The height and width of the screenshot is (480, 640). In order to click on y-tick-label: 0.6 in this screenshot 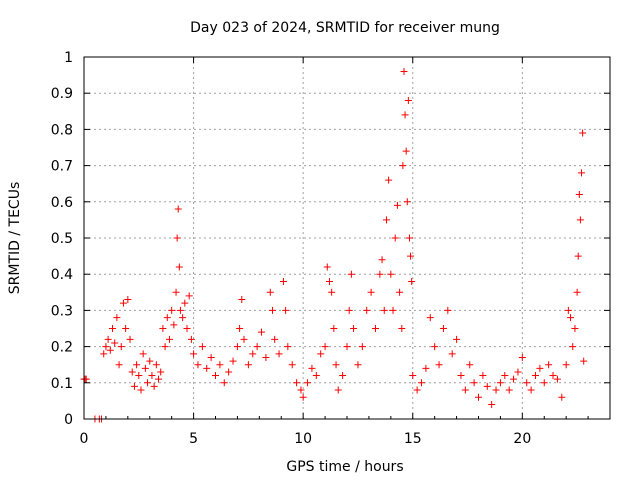, I will do `click(62, 203)`.